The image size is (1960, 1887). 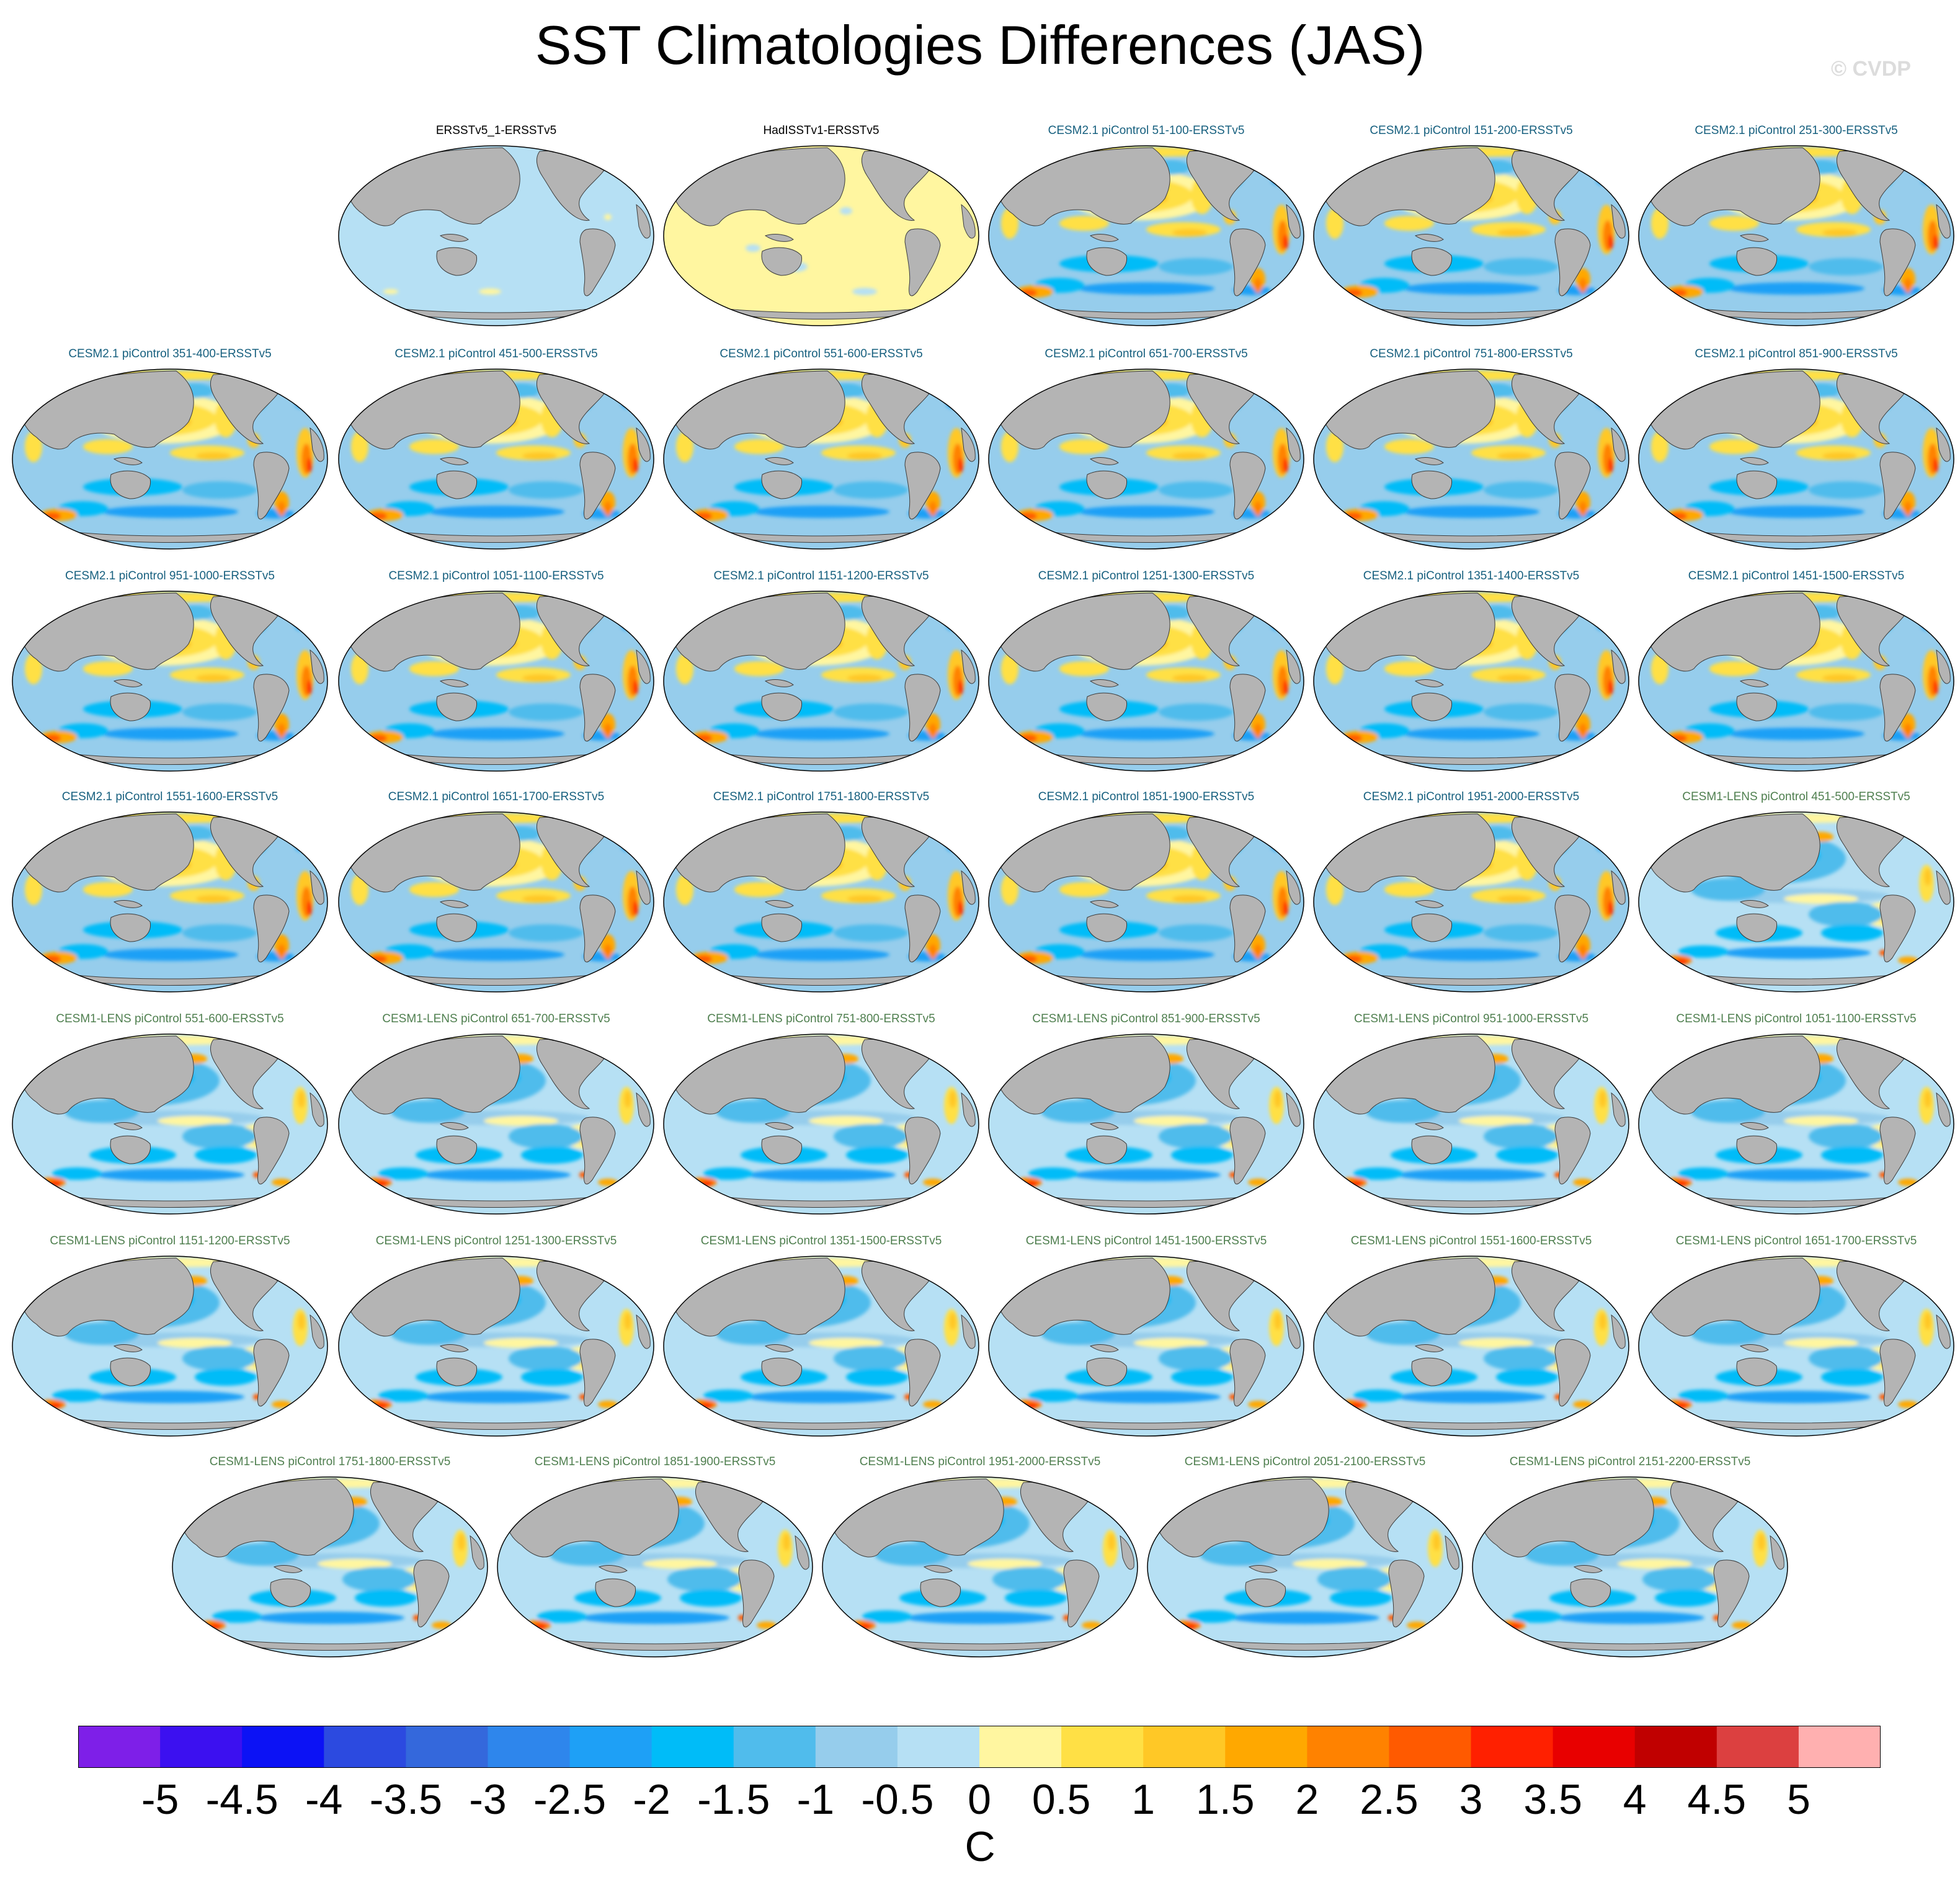 What do you see at coordinates (1630, 1573) in the screenshot?
I see `map-panel: CESM1-LENS piControl 2151-2200-ERSSTv5` at bounding box center [1630, 1573].